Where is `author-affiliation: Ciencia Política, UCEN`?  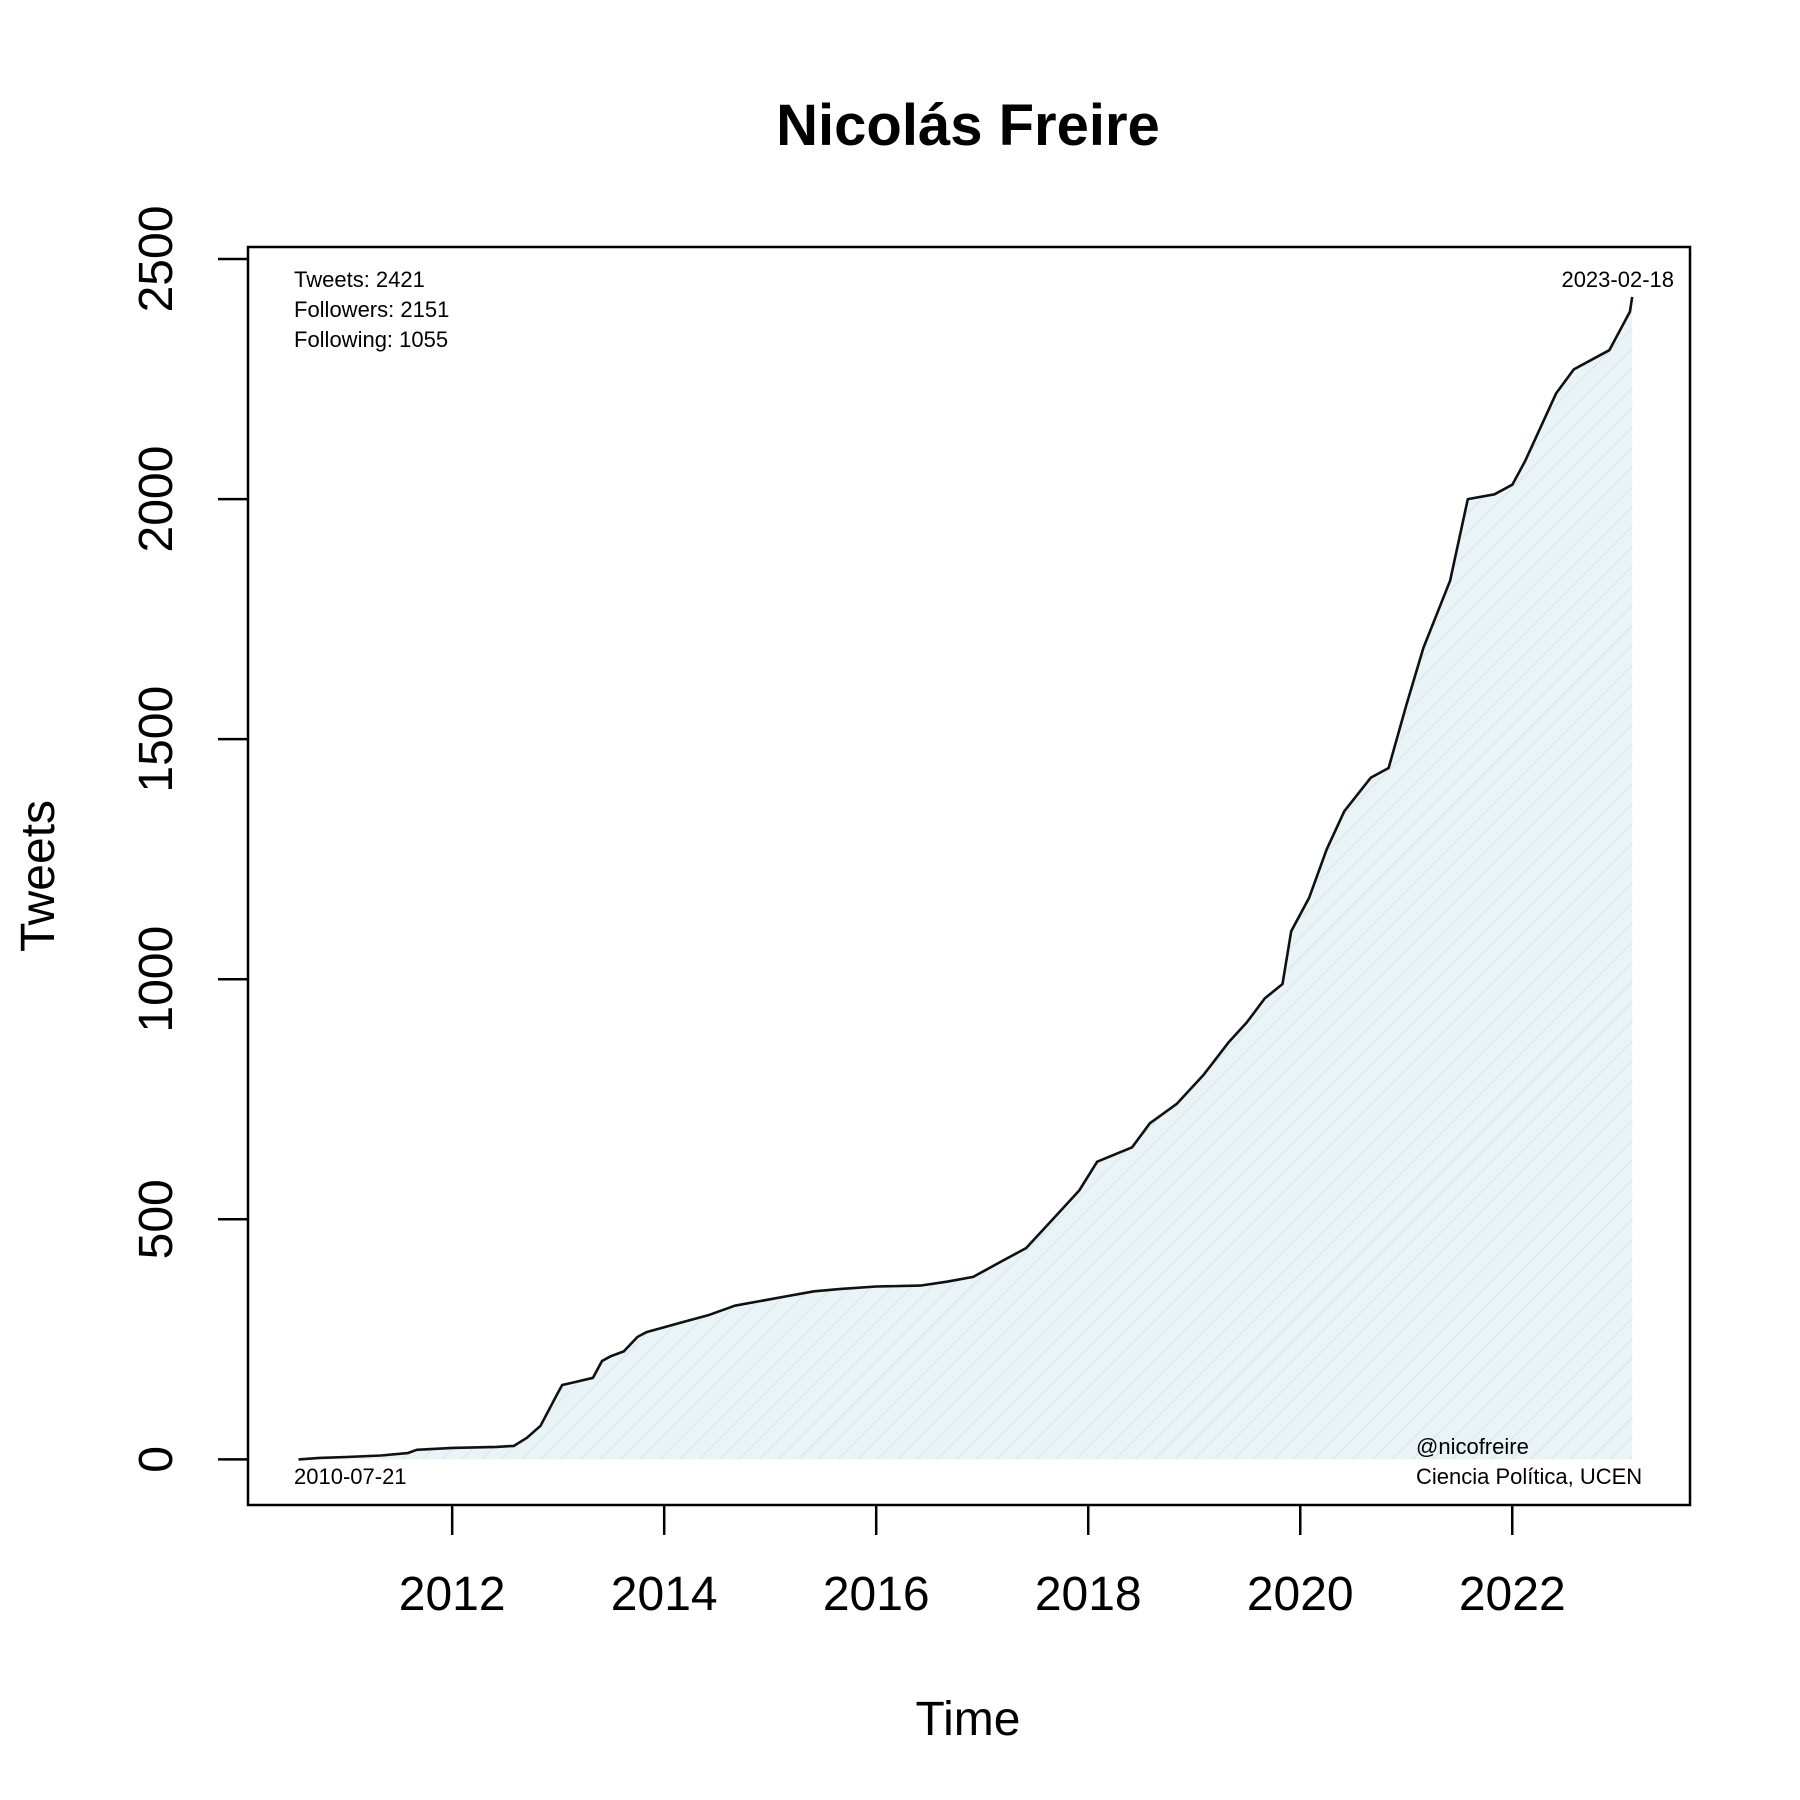
author-affiliation: Ciencia Política, UCEN is located at coordinates (1529, 1476).